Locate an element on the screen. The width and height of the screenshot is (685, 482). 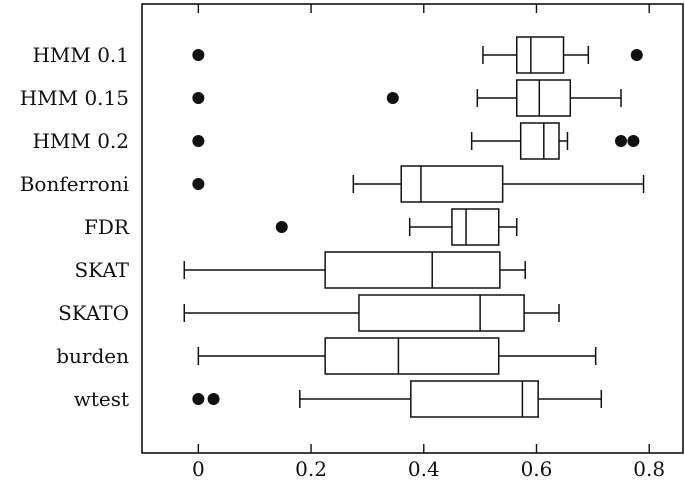
x-tick-label: 0.8 is located at coordinates (649, 469).